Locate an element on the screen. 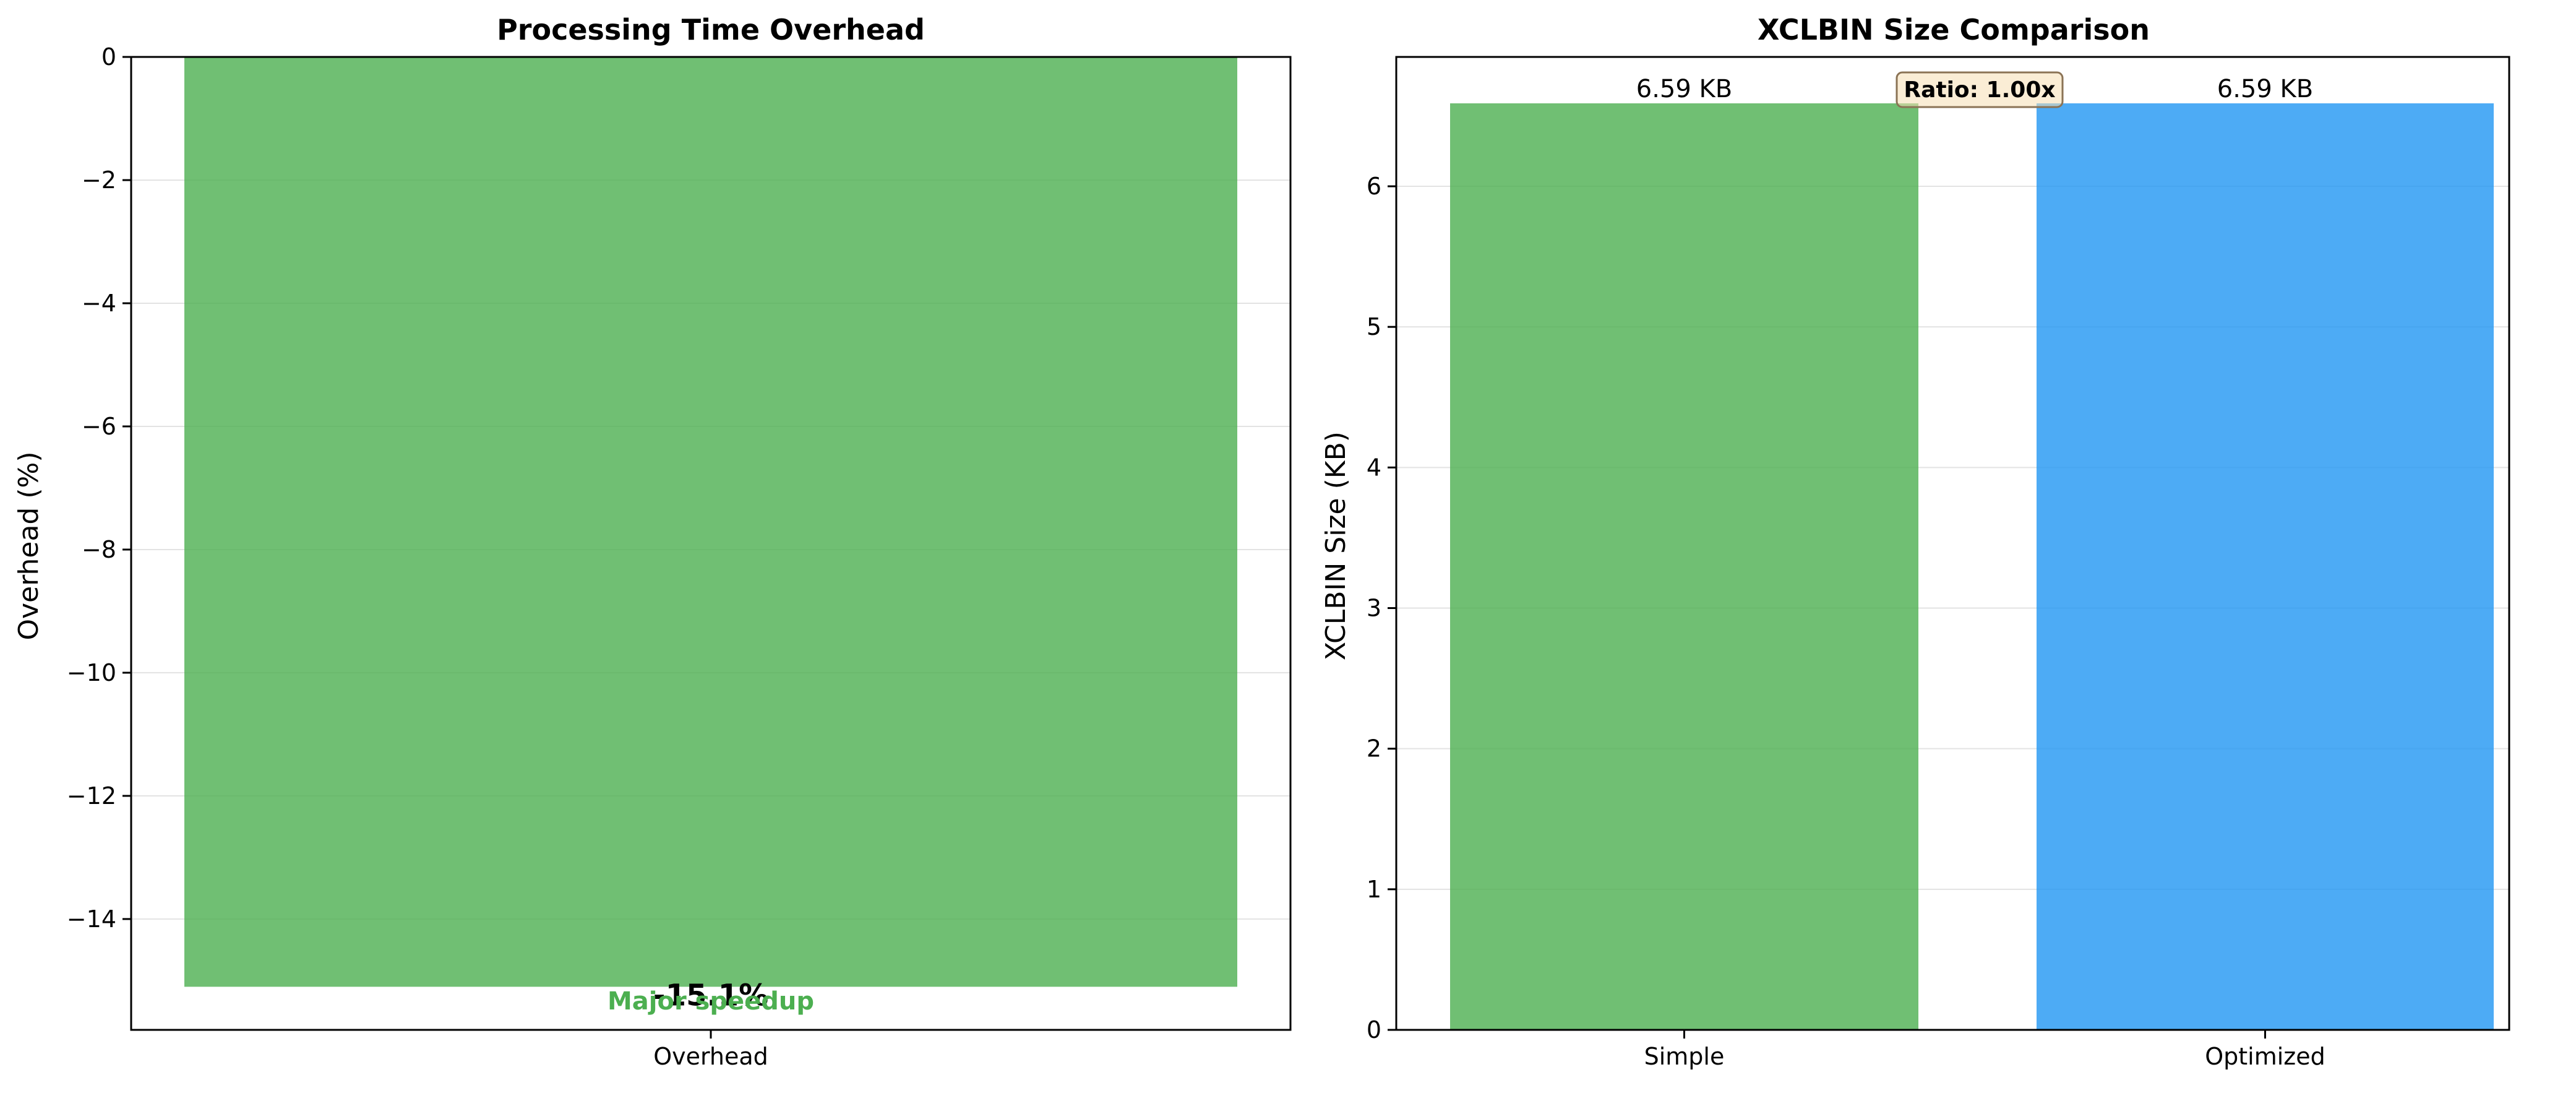 The width and height of the screenshot is (2576, 1093). y-axis-label: XCLBIN Size (KB) is located at coordinates (1336, 545).